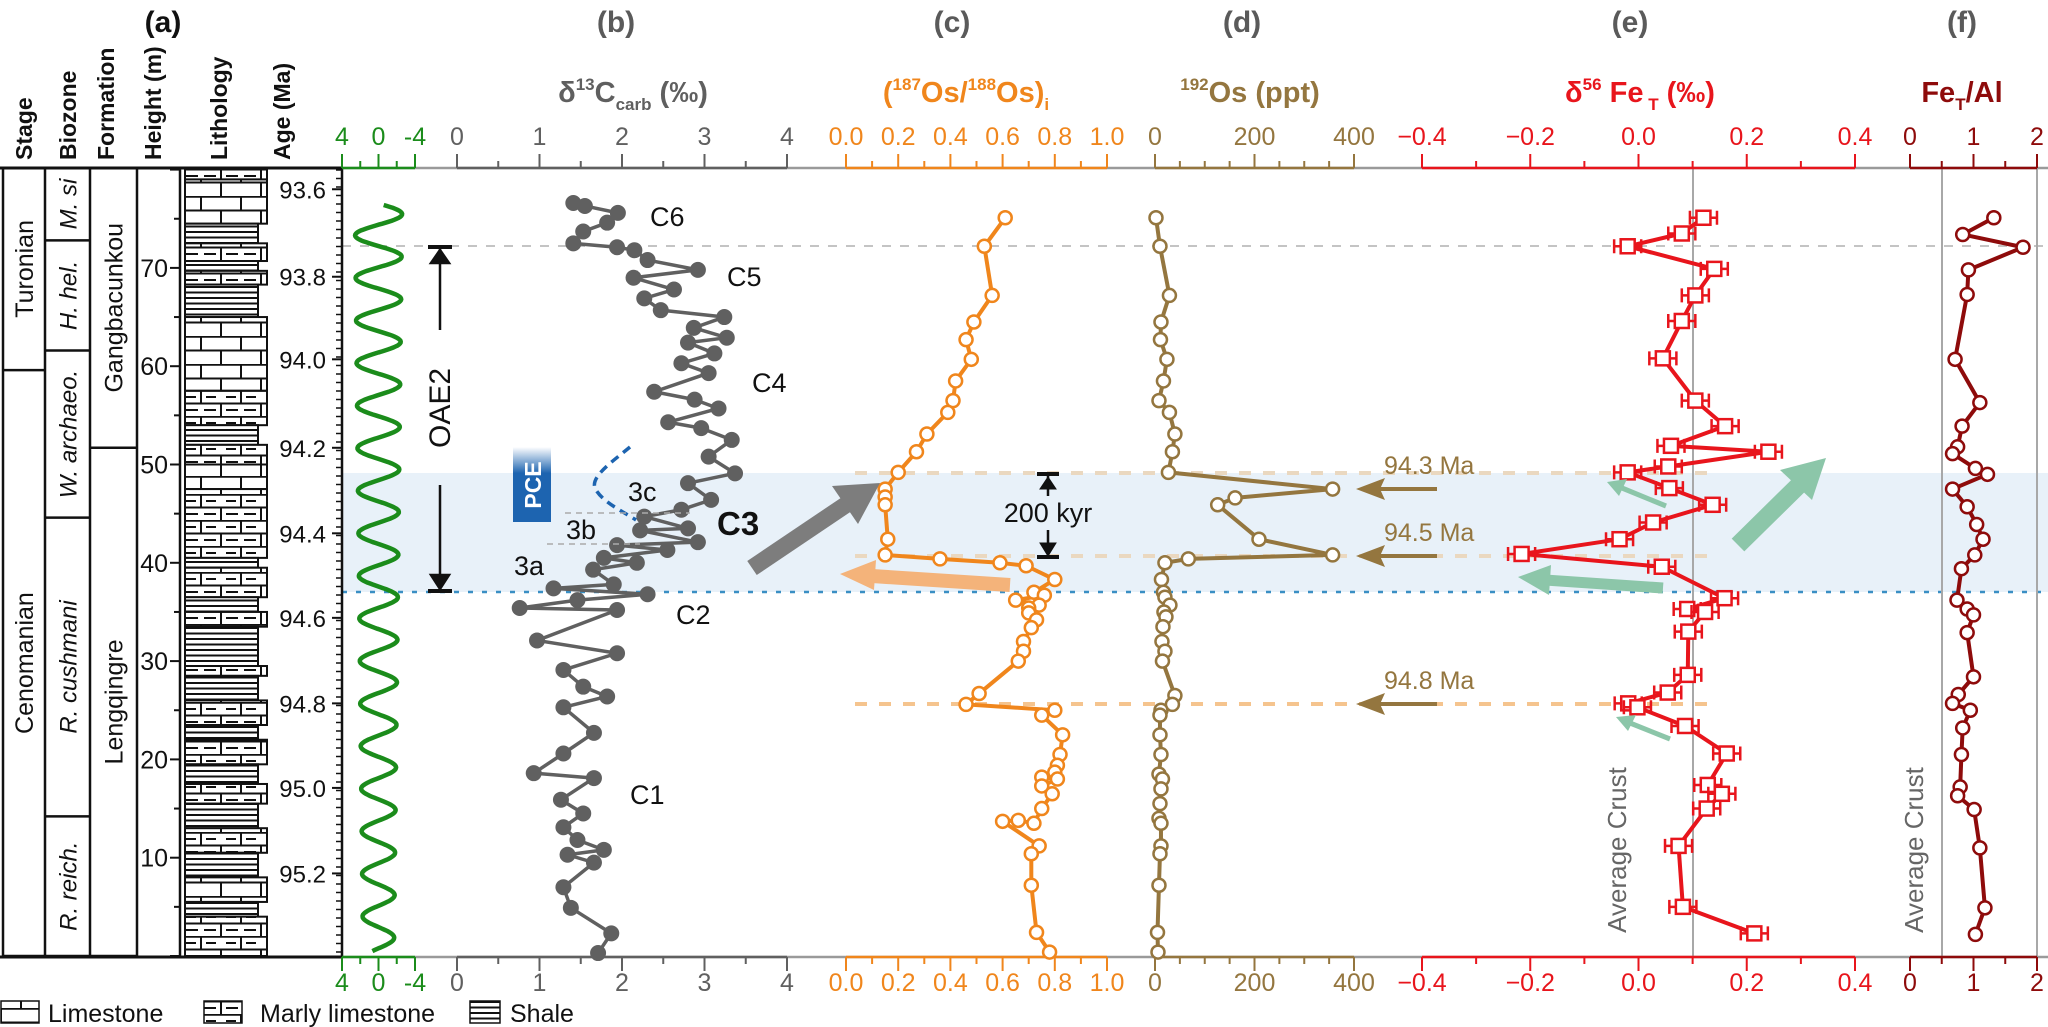 The image size is (2048, 1027). What do you see at coordinates (154, 859) in the screenshot?
I see `height-tick-label: 10` at bounding box center [154, 859].